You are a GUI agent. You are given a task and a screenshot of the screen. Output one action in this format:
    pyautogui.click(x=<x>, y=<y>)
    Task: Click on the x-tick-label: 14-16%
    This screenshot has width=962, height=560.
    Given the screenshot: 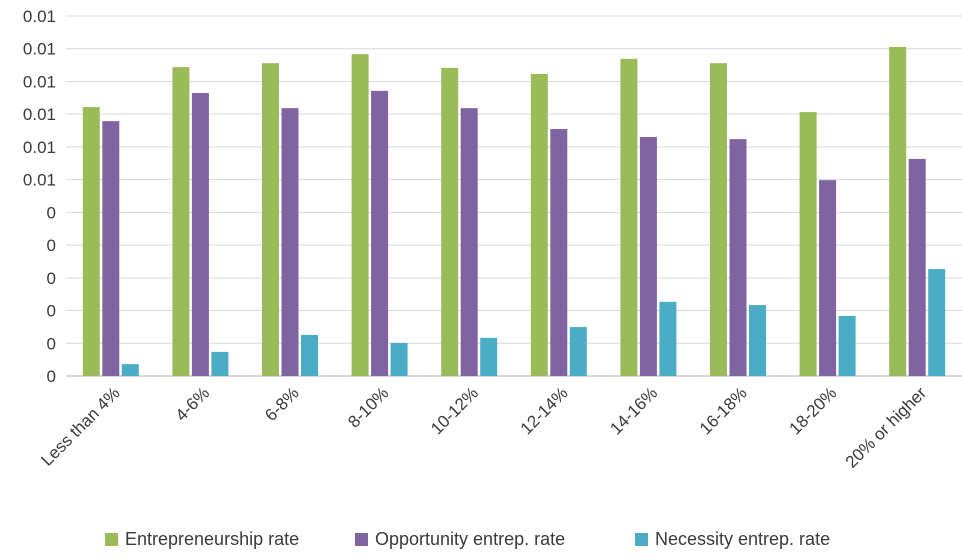 What is the action you would take?
    pyautogui.click(x=633, y=410)
    